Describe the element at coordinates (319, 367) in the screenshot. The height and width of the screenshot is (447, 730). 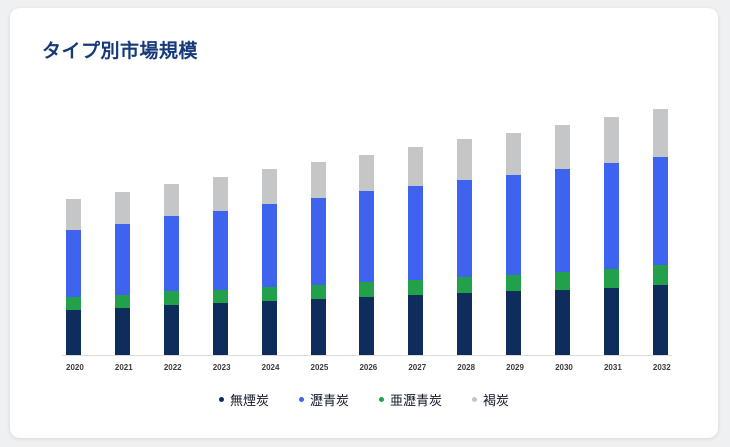
I see `x-tick-2025: 2025` at that location.